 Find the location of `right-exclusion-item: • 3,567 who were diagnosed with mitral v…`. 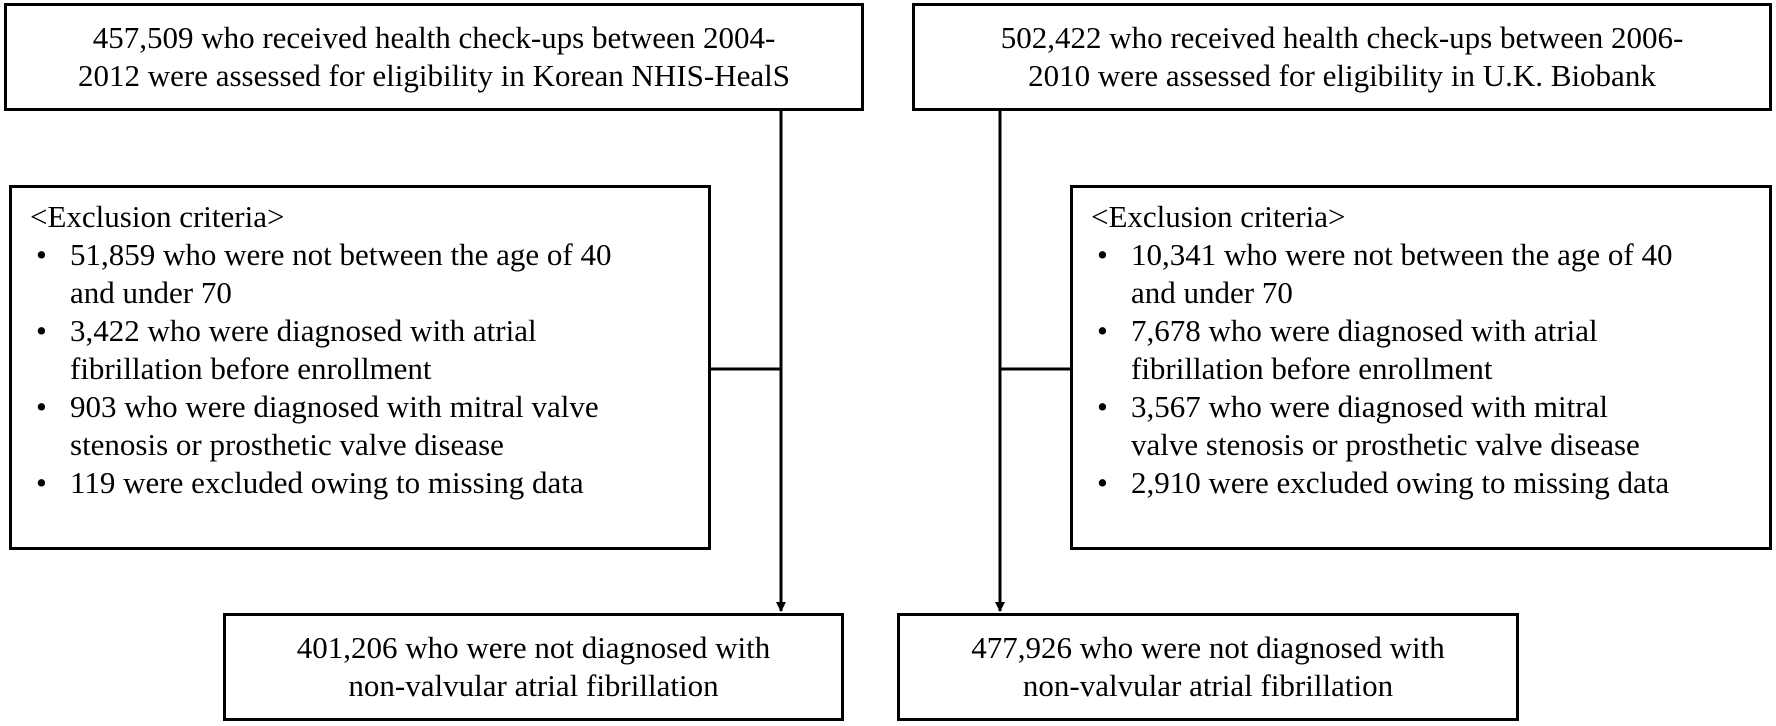

right-exclusion-item: • 3,567 who were diagnosed with mitral v… is located at coordinates (1423, 426).